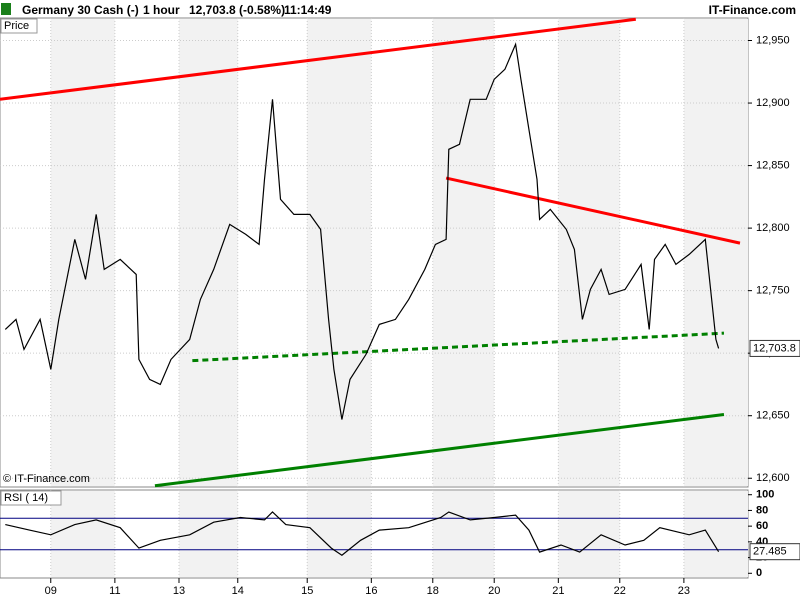 Image resolution: width=800 pixels, height=600 pixels. What do you see at coordinates (26, 498) in the screenshot?
I see `panel-label: RSI ( 14)` at bounding box center [26, 498].